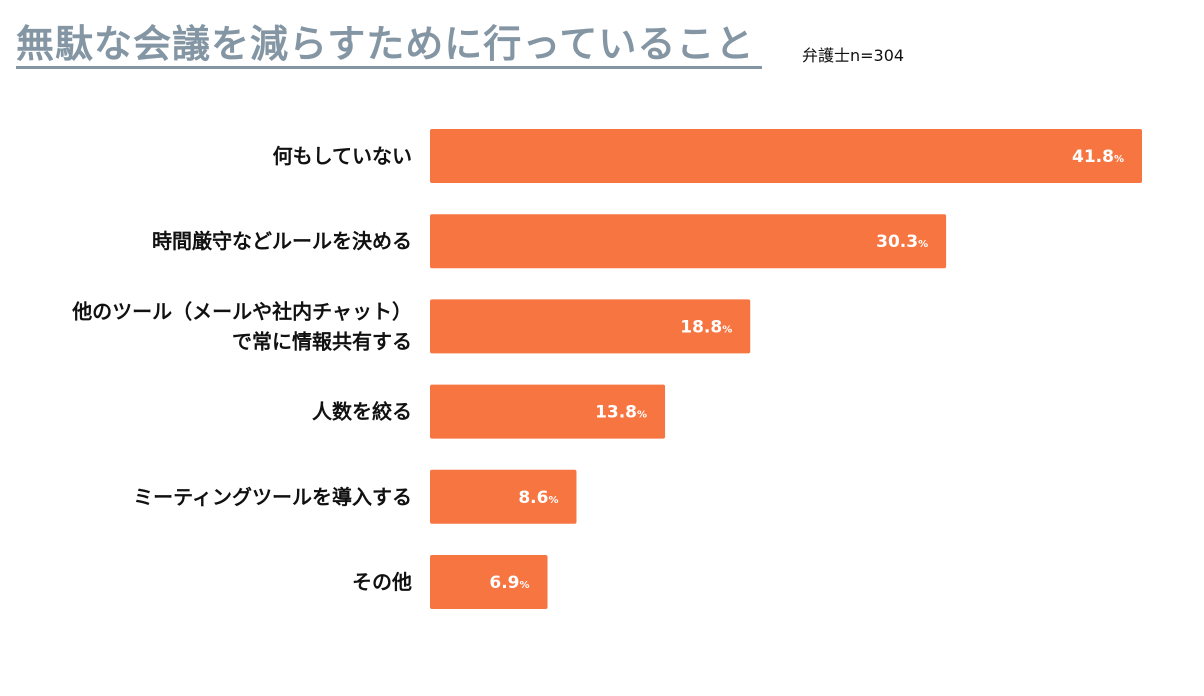 Image resolution: width=1204 pixels, height=696 pixels. Describe the element at coordinates (706, 327) in the screenshot. I see `value-label-3: 18.8%` at that location.